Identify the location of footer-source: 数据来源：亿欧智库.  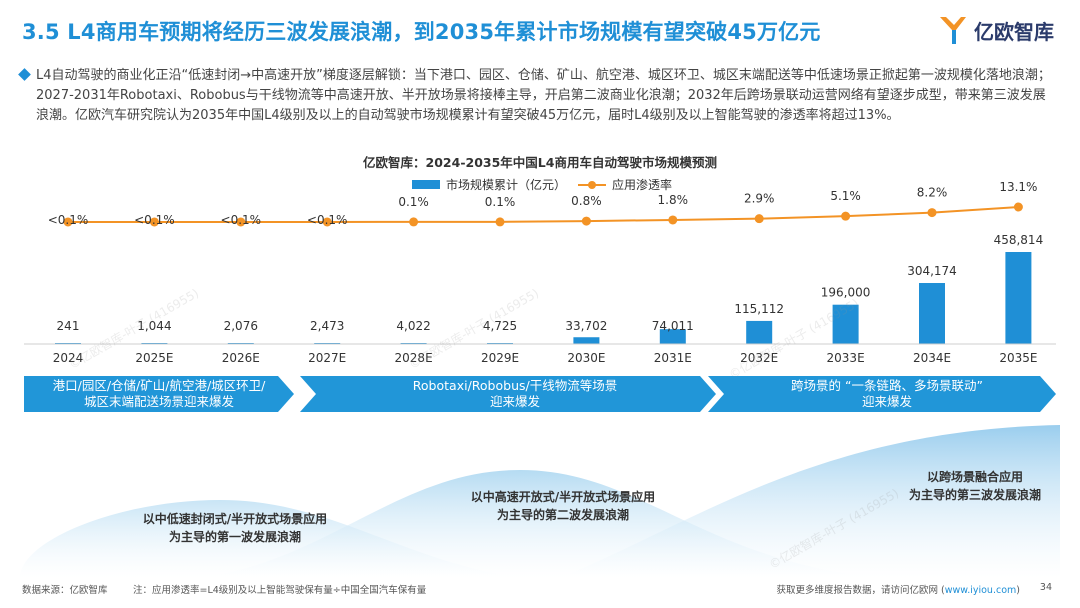
(65, 590).